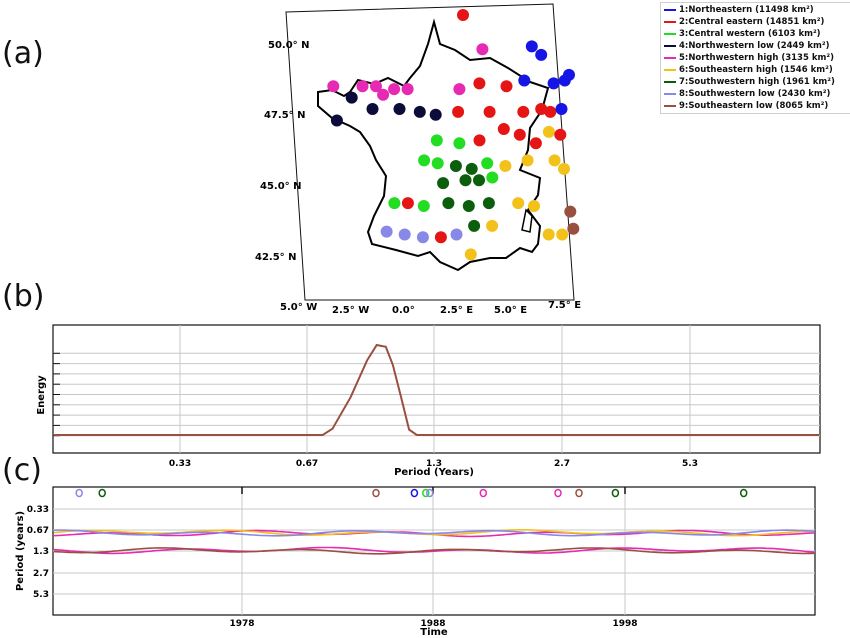 This screenshot has width=850, height=638. Describe the element at coordinates (281, 186) in the screenshot. I see `lat-tick-label: 45.0° N` at that location.